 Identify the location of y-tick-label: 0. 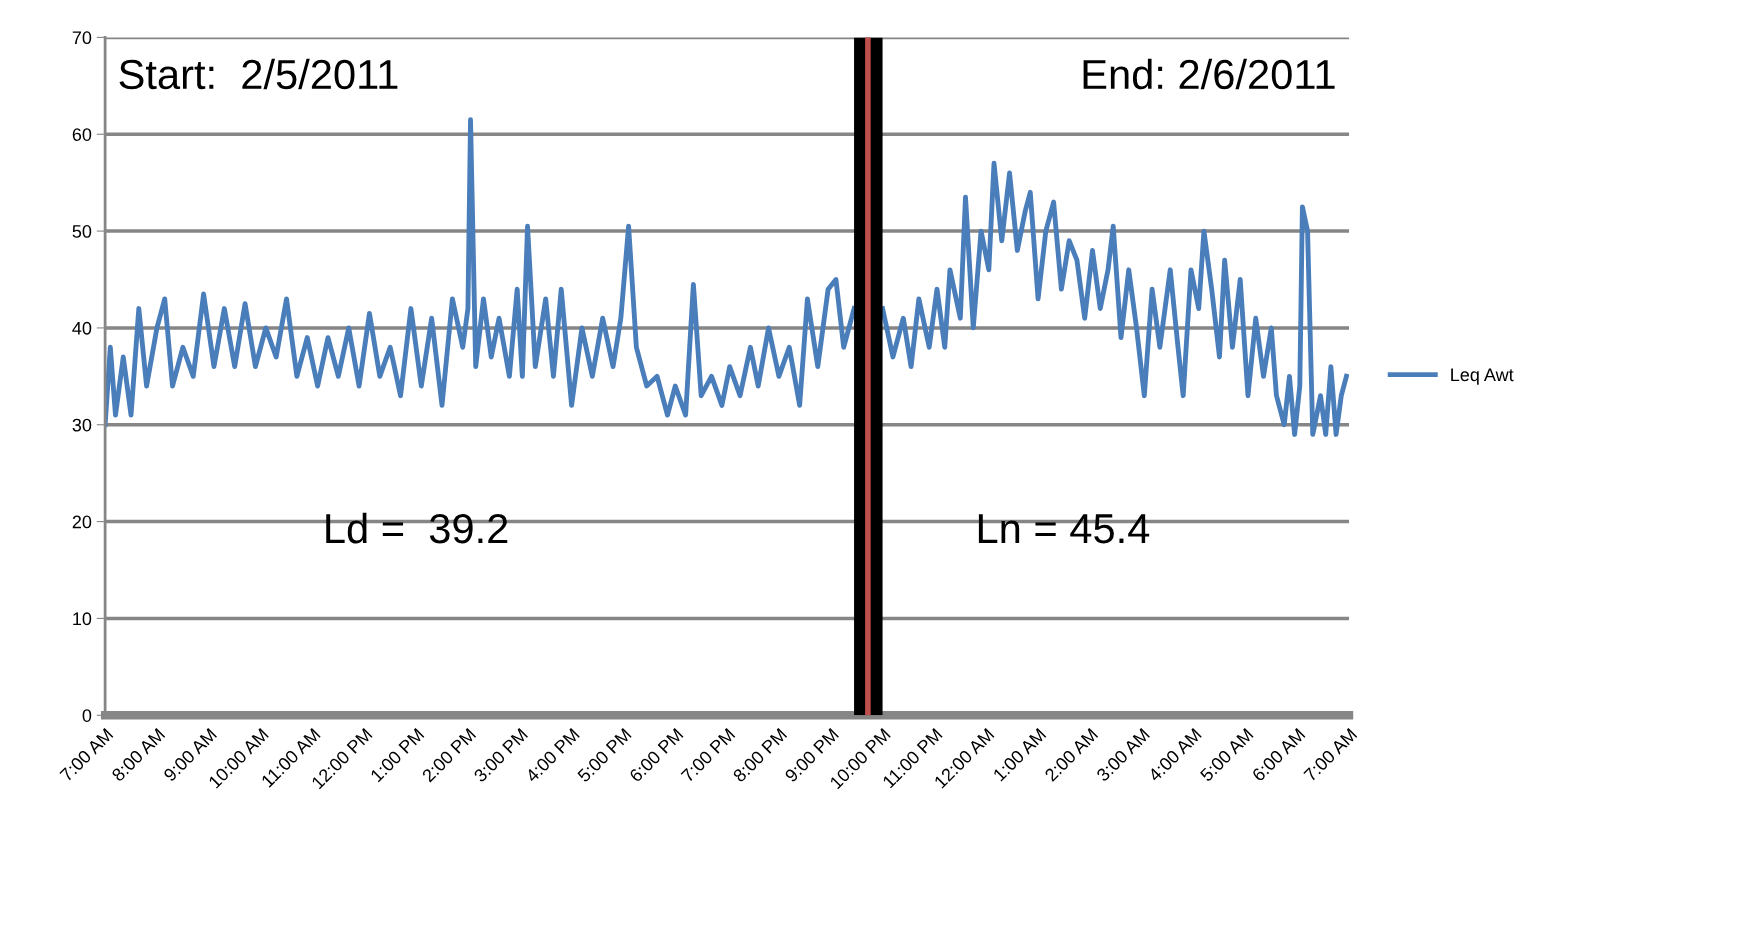
(87, 715).